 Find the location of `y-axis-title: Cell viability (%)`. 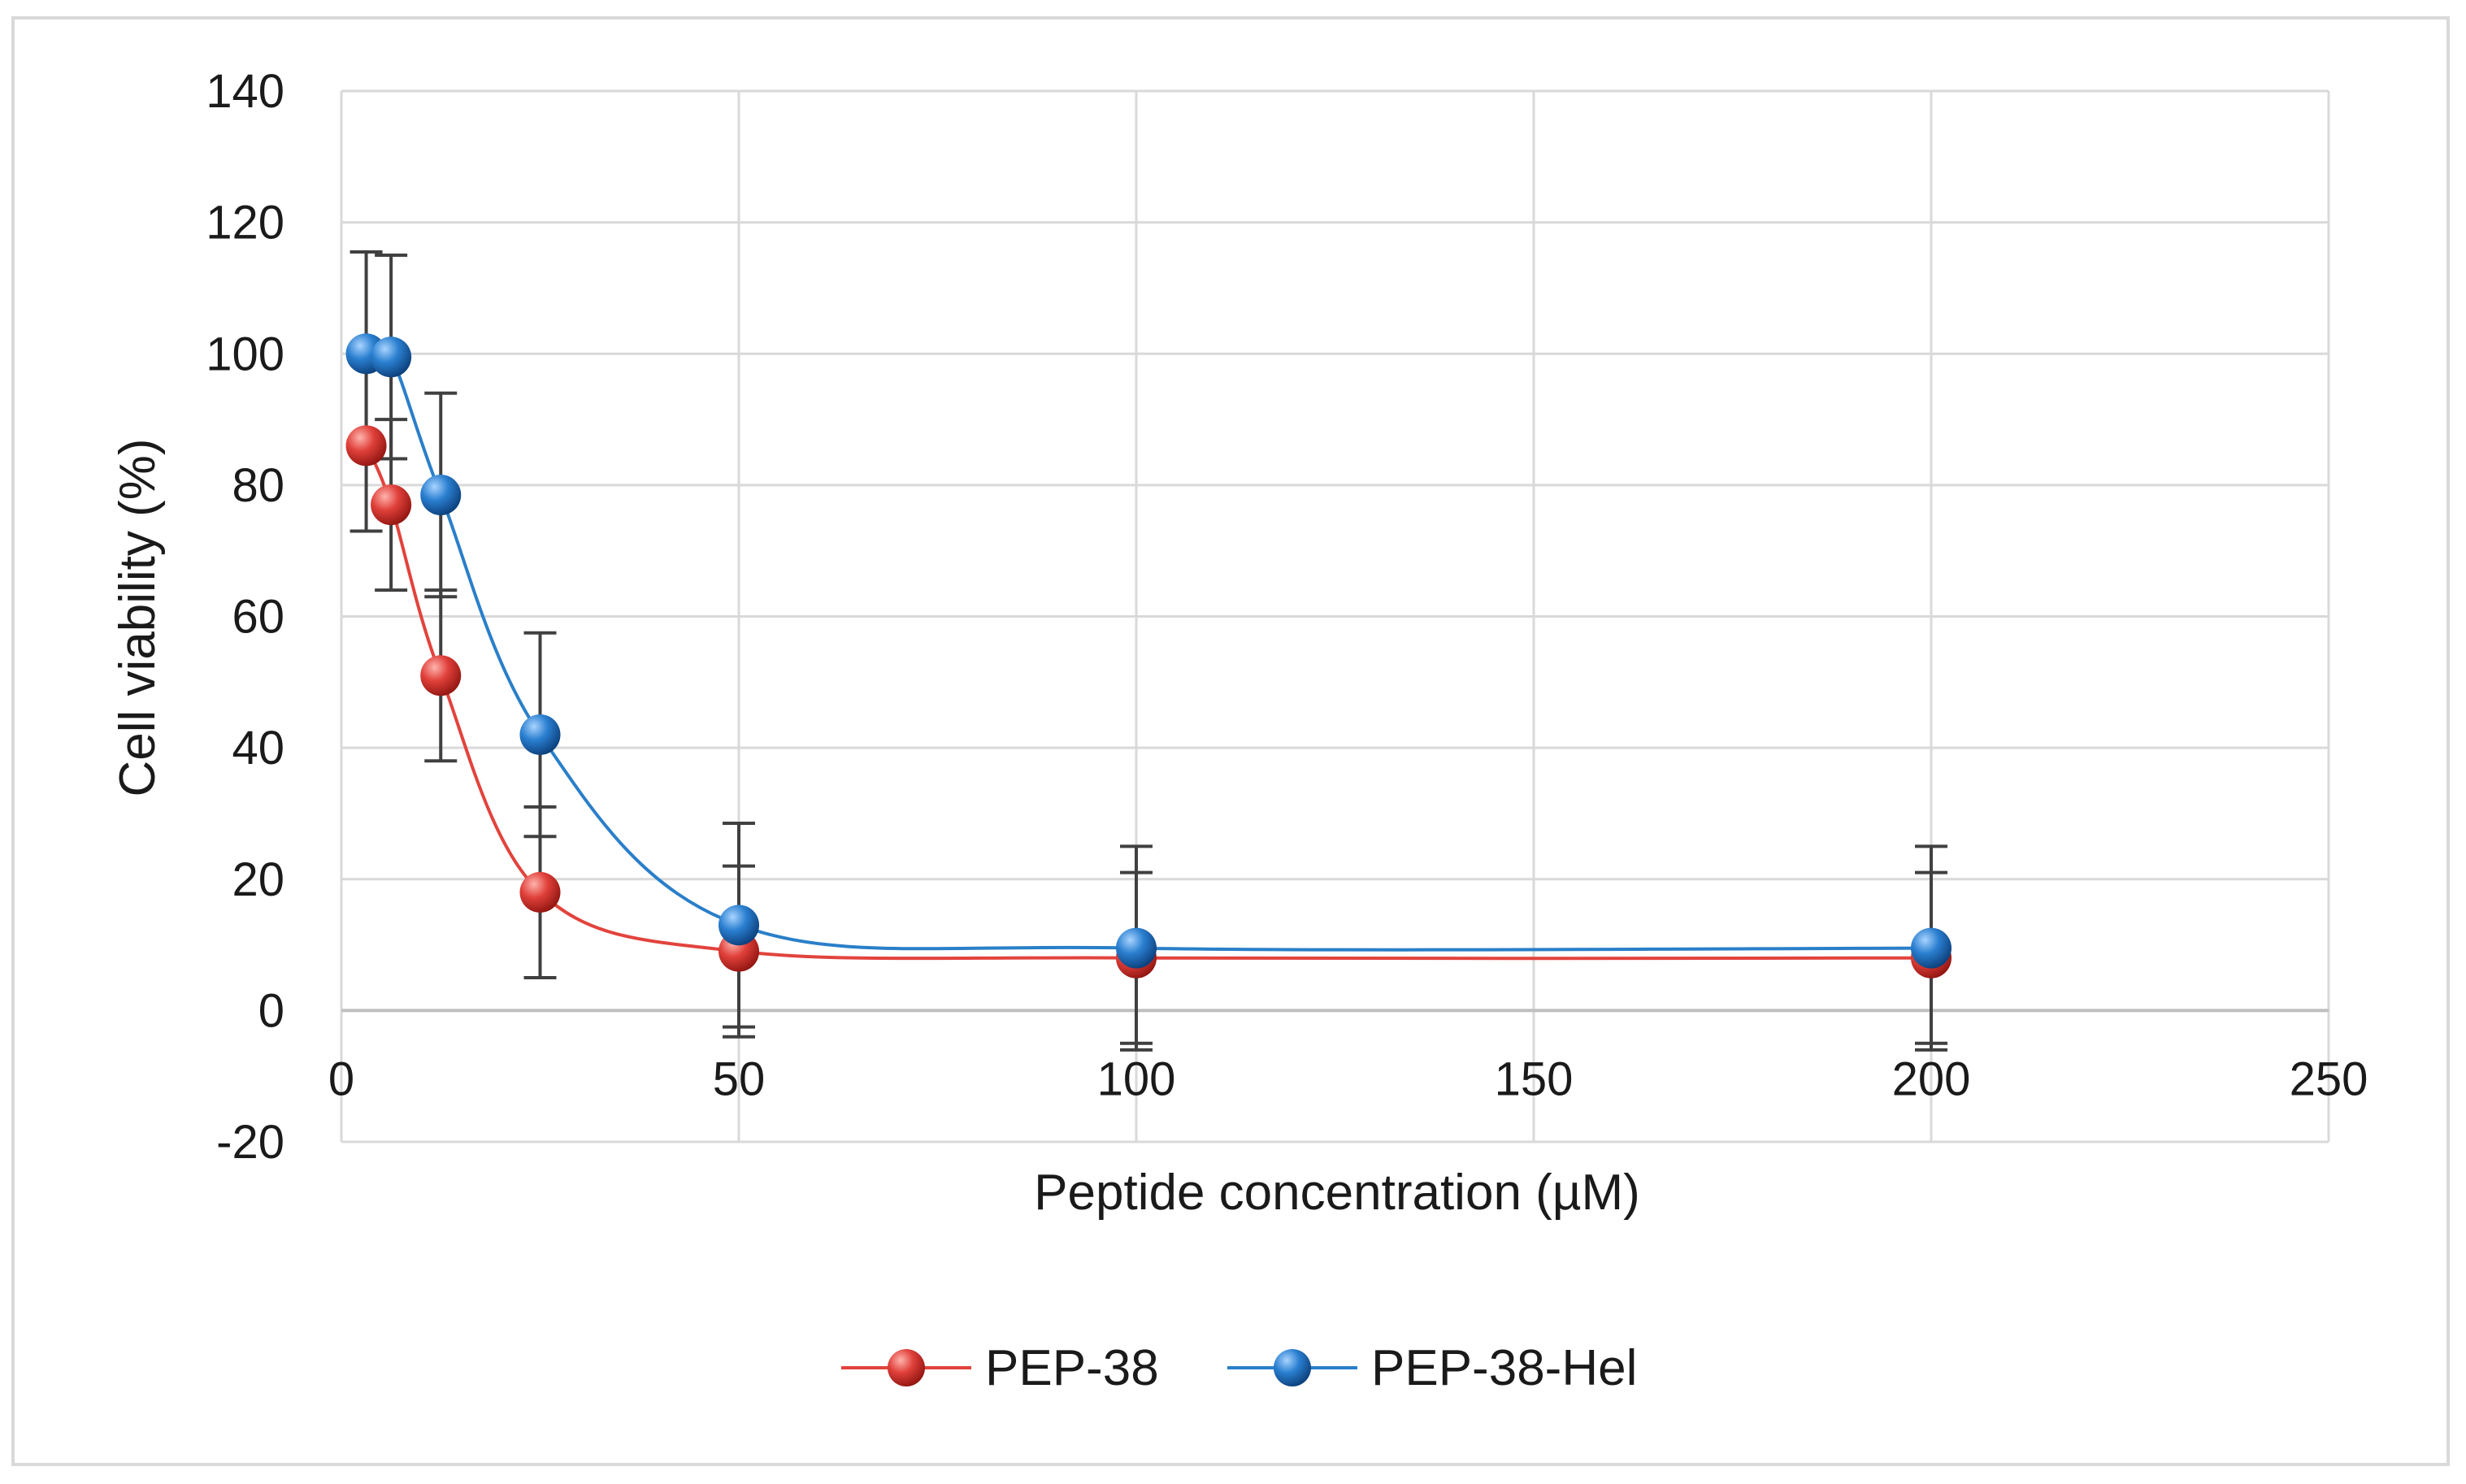

y-axis-title: Cell viability (%) is located at coordinates (138, 618).